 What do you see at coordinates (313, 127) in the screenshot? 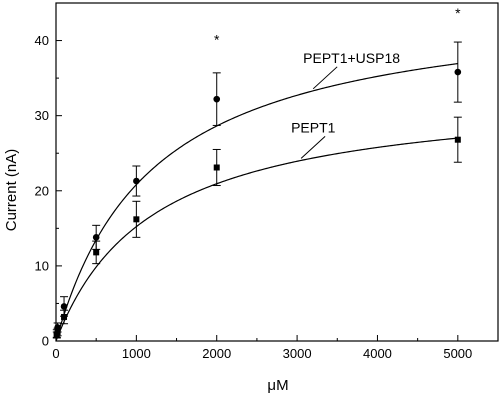
I see `series-label-pept1: PEPT1` at bounding box center [313, 127].